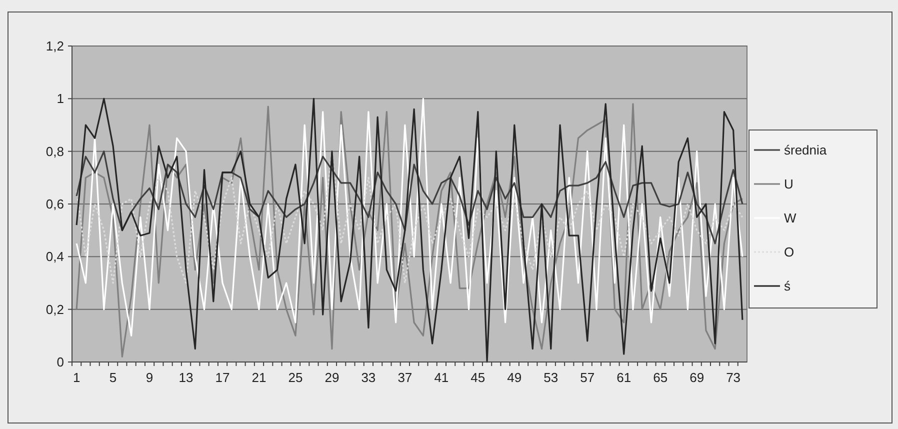  Describe the element at coordinates (660, 377) in the screenshot. I see `x-tick-label: 65` at that location.